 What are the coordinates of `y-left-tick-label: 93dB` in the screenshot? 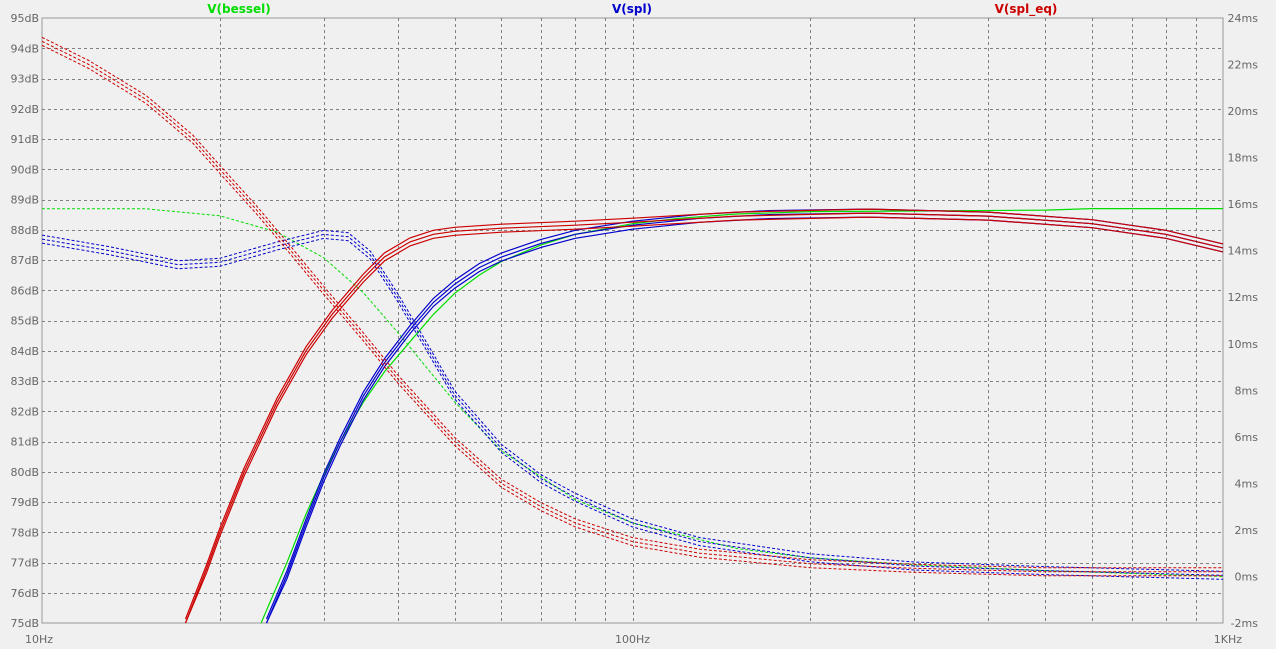 It's located at (24, 79).